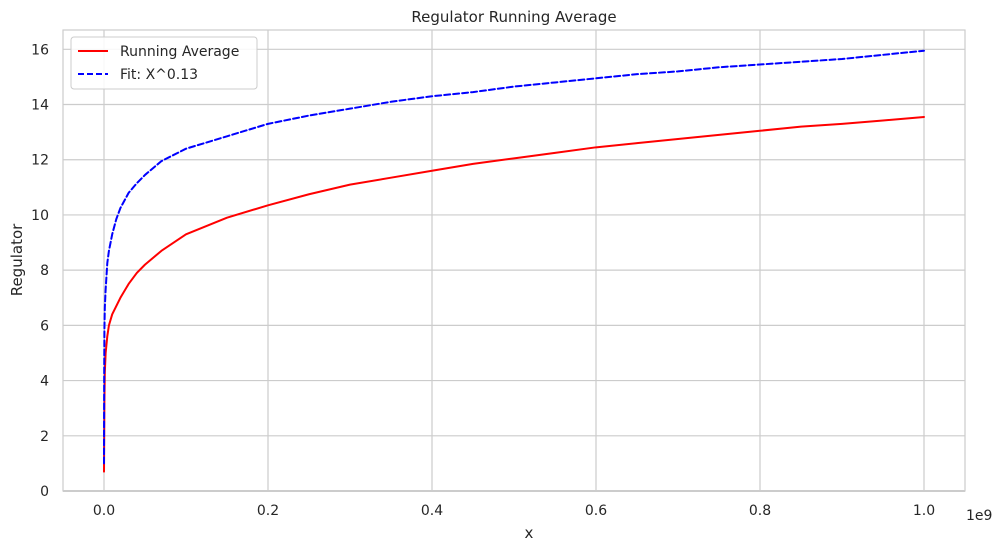 This screenshot has width=1003, height=551. Describe the element at coordinates (44, 271) in the screenshot. I see `y-tick-label: 8` at that location.